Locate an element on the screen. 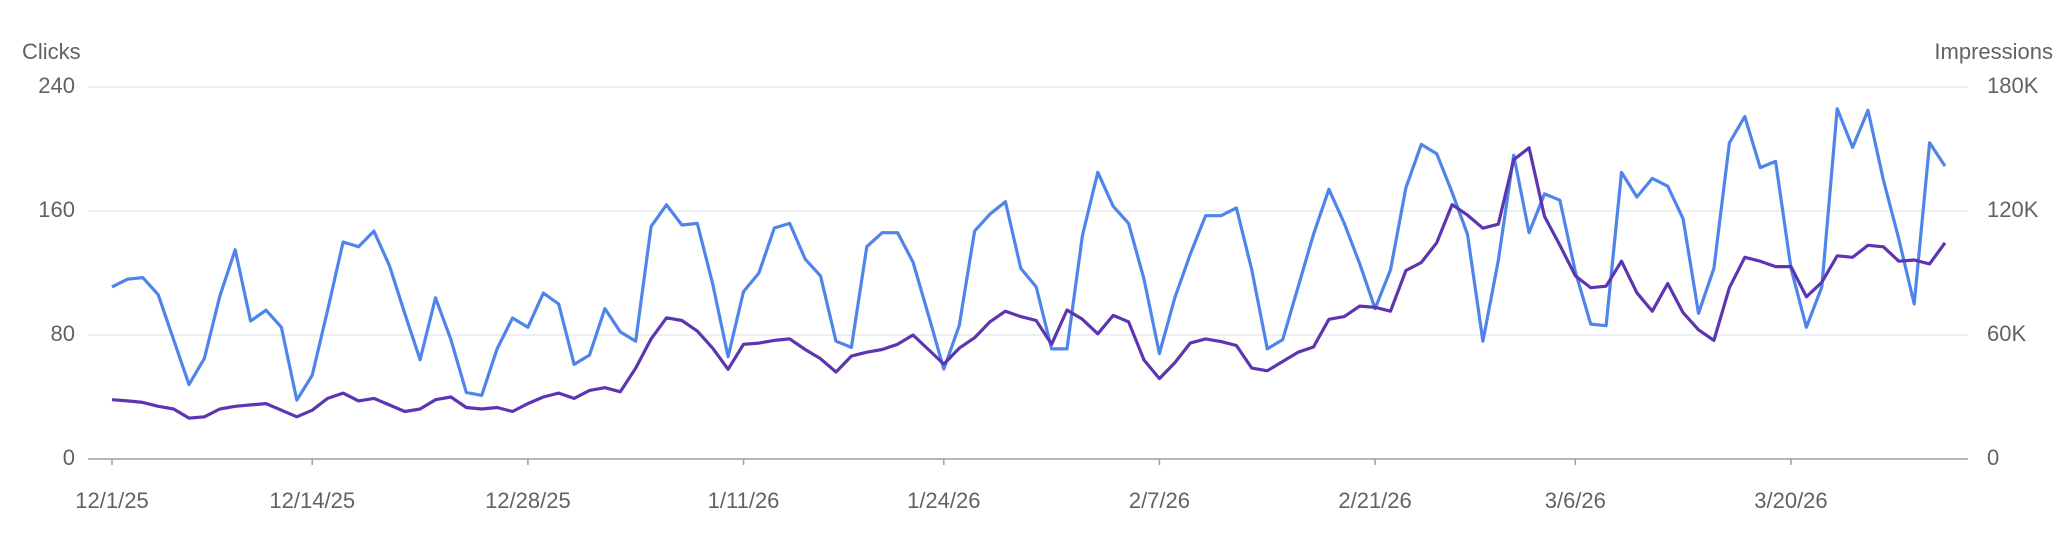 The height and width of the screenshot is (546, 2070). y2-tick-label: 120K is located at coordinates (2013, 209).